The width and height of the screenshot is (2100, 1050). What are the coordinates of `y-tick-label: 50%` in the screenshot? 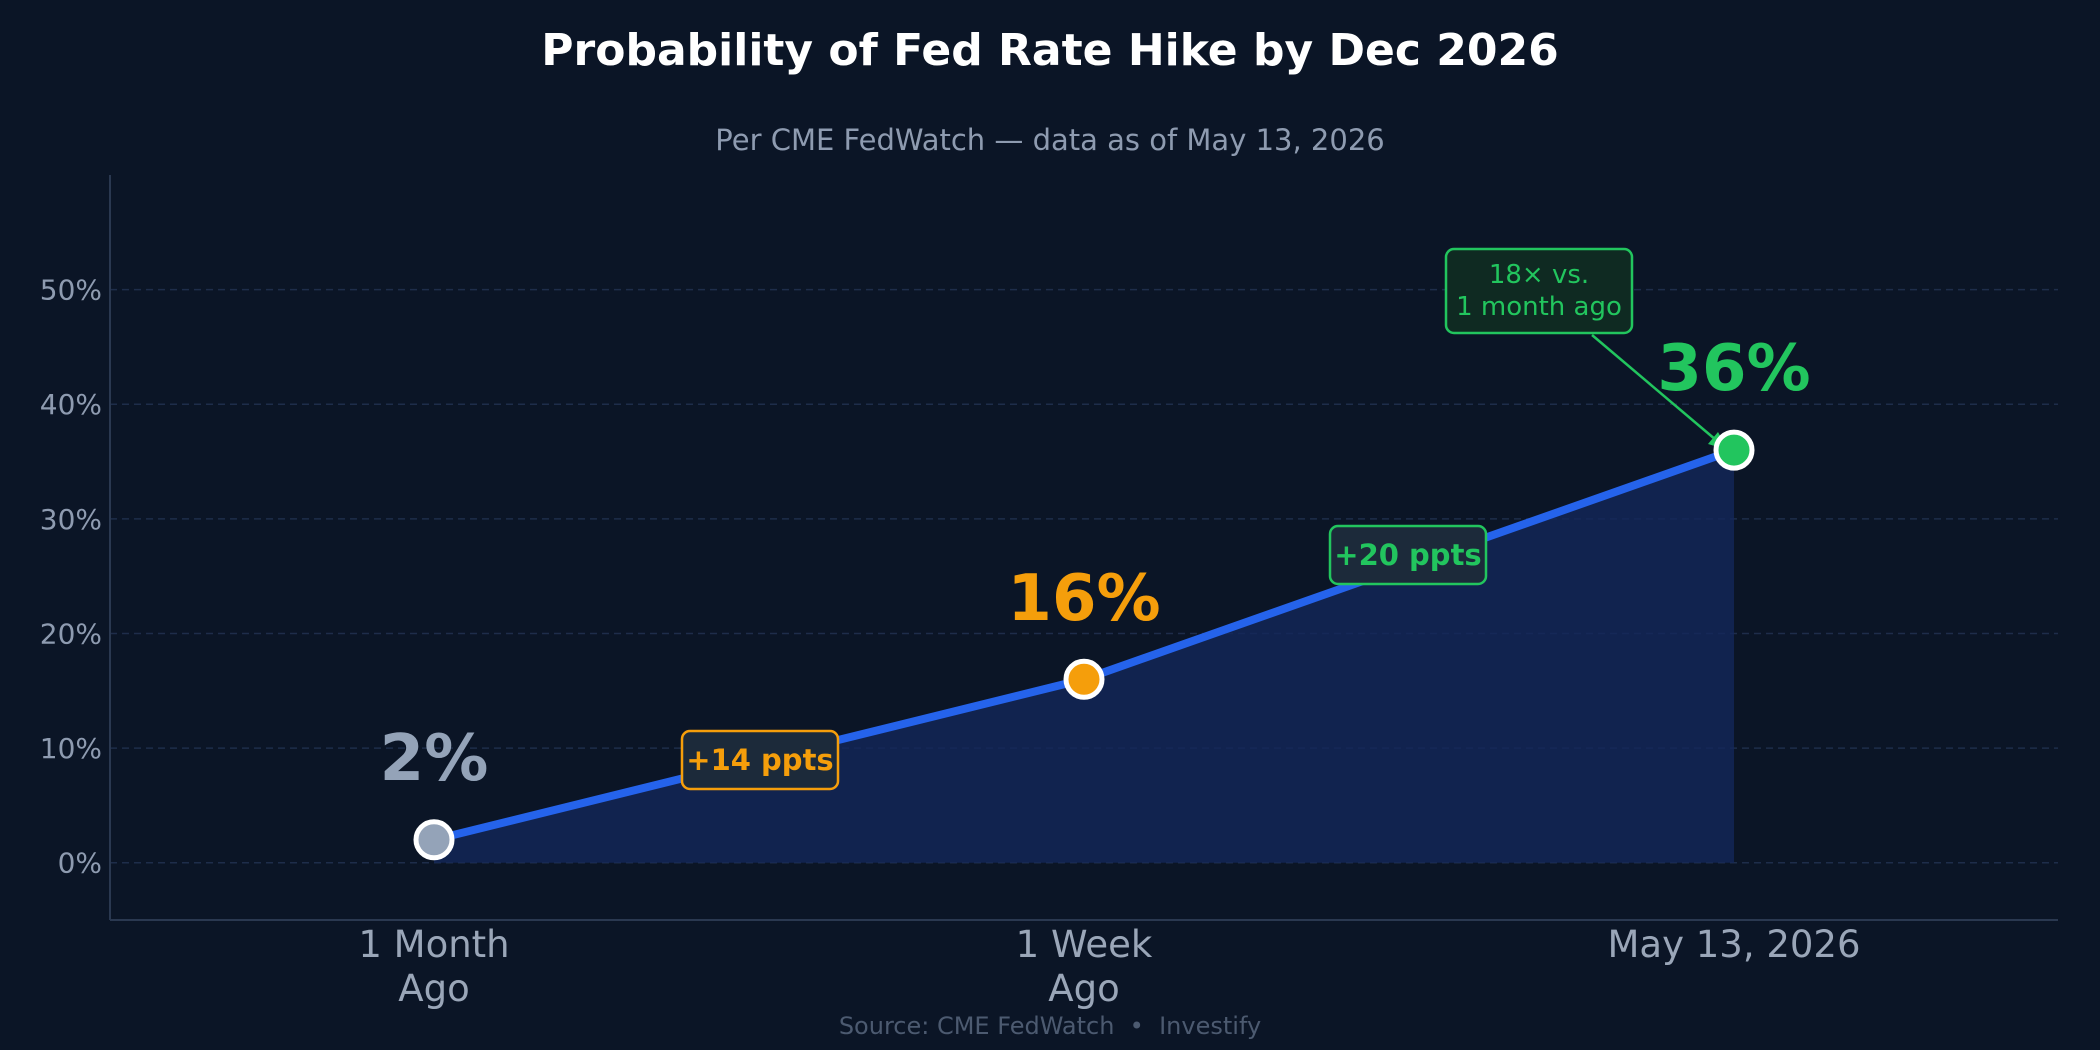 It's located at (71, 290).